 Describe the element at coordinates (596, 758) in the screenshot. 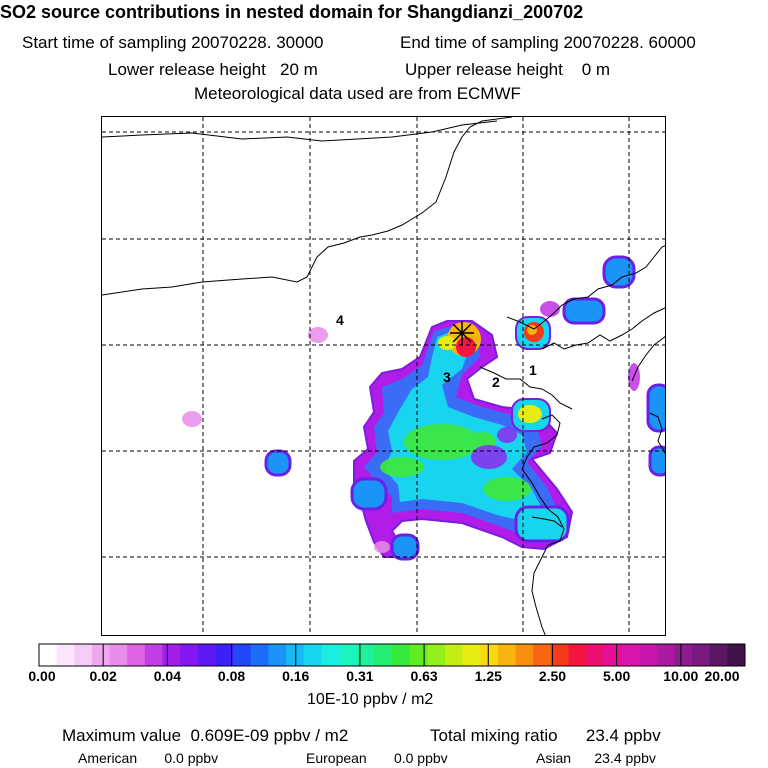

I see `asian-contribution: Asian 23.4 ppbv` at that location.